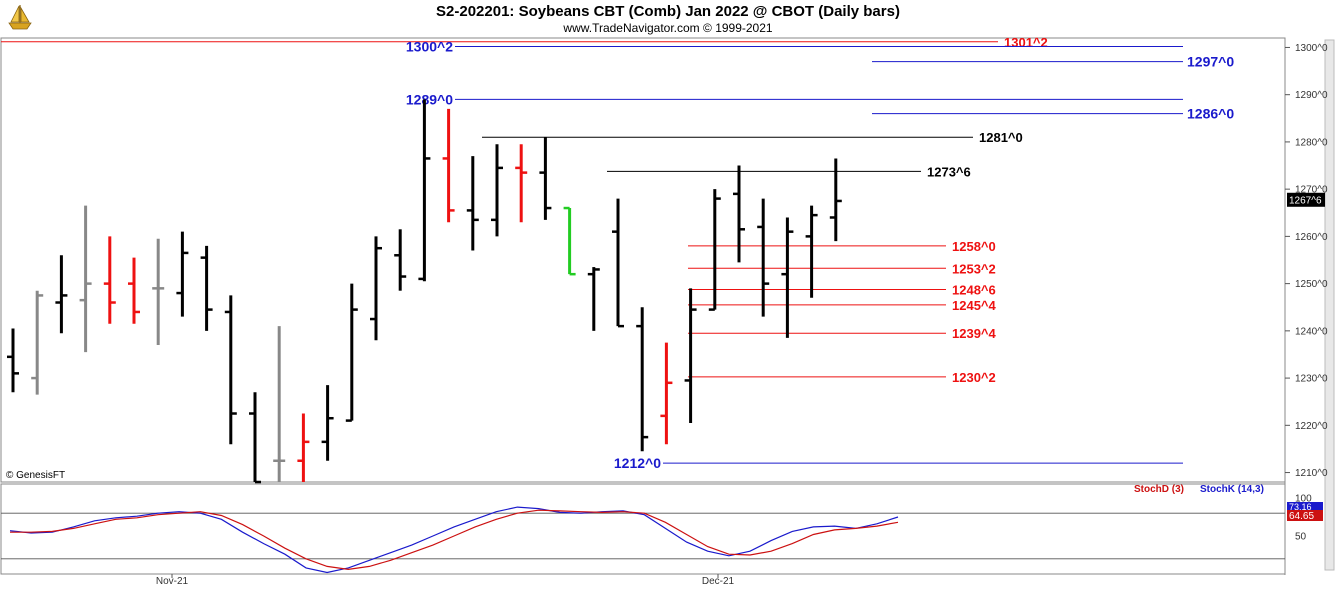 The height and width of the screenshot is (591, 1336). What do you see at coordinates (1311, 190) in the screenshot?
I see `price-tick-label: 1270^0` at bounding box center [1311, 190].